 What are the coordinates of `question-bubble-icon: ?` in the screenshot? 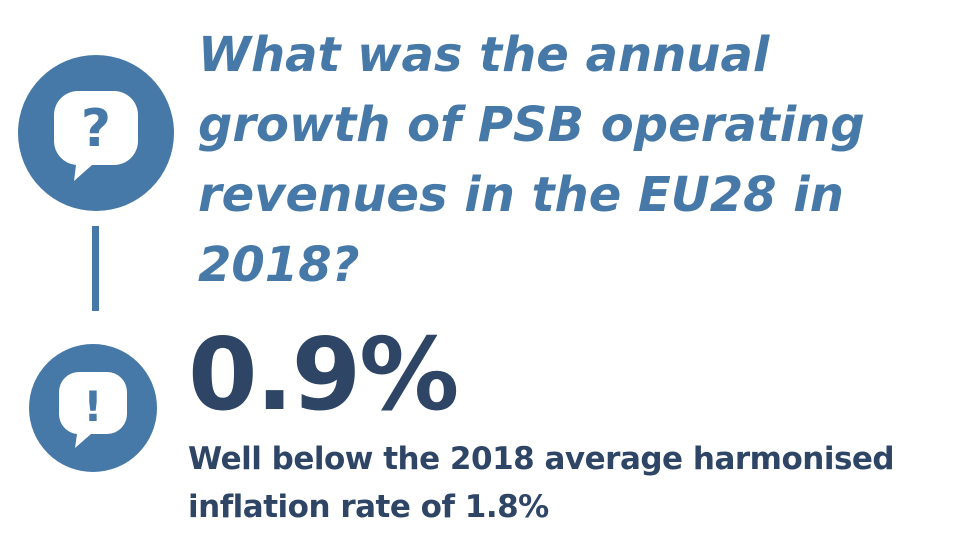 It's located at (96, 133).